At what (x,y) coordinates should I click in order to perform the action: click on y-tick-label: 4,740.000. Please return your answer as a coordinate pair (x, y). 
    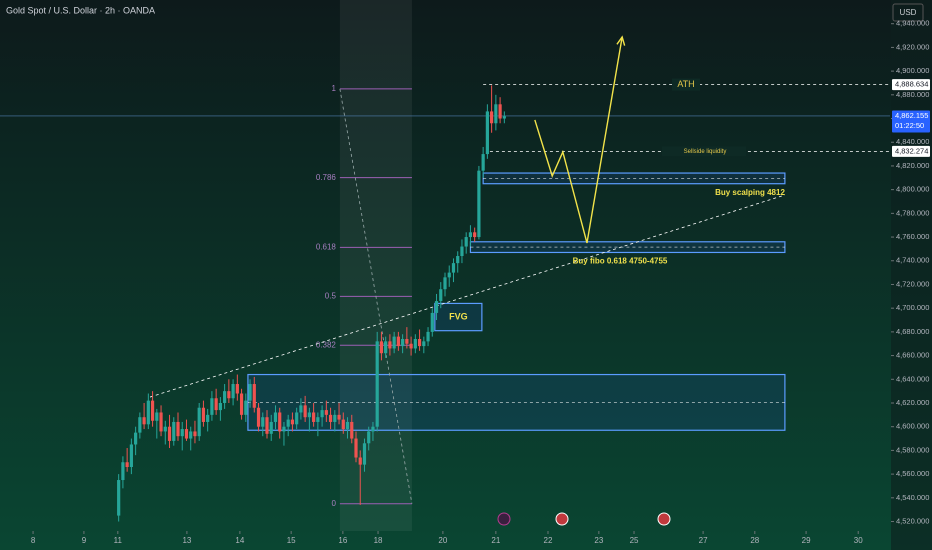
    Looking at the image, I should click on (912, 260).